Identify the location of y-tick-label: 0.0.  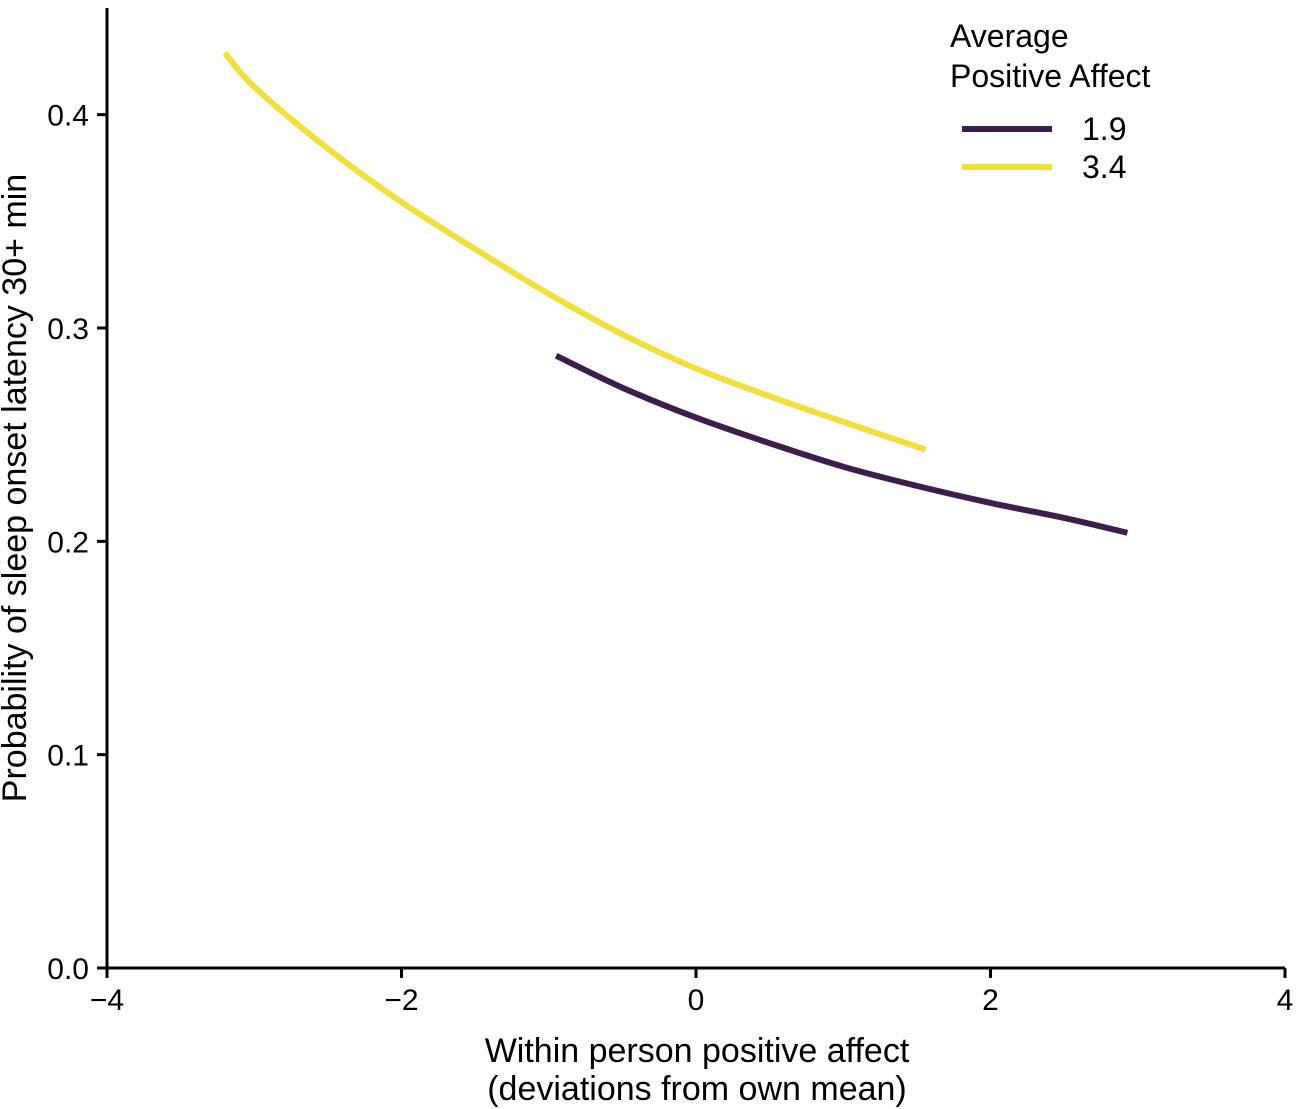
(68, 969).